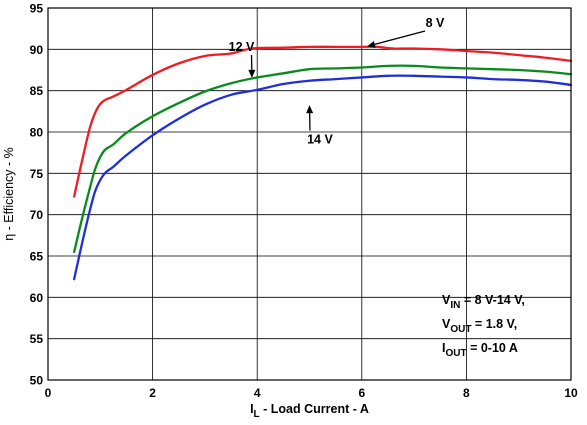 This screenshot has width=587, height=425. Describe the element at coordinates (37, 298) in the screenshot. I see `y-tick-label: 60` at that location.